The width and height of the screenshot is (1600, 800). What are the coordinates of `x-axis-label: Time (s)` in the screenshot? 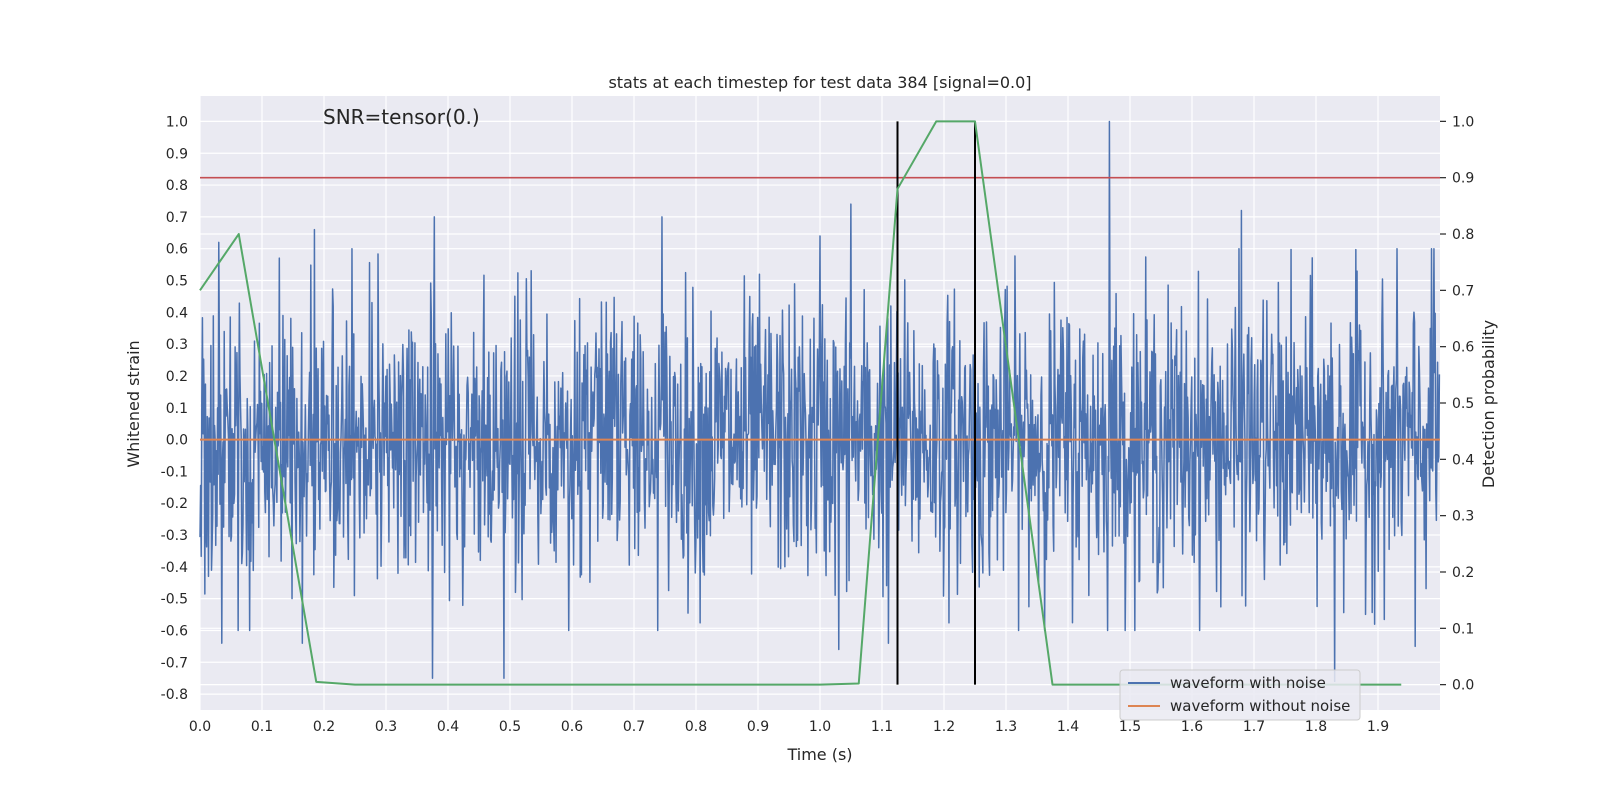 It's located at (819, 754).